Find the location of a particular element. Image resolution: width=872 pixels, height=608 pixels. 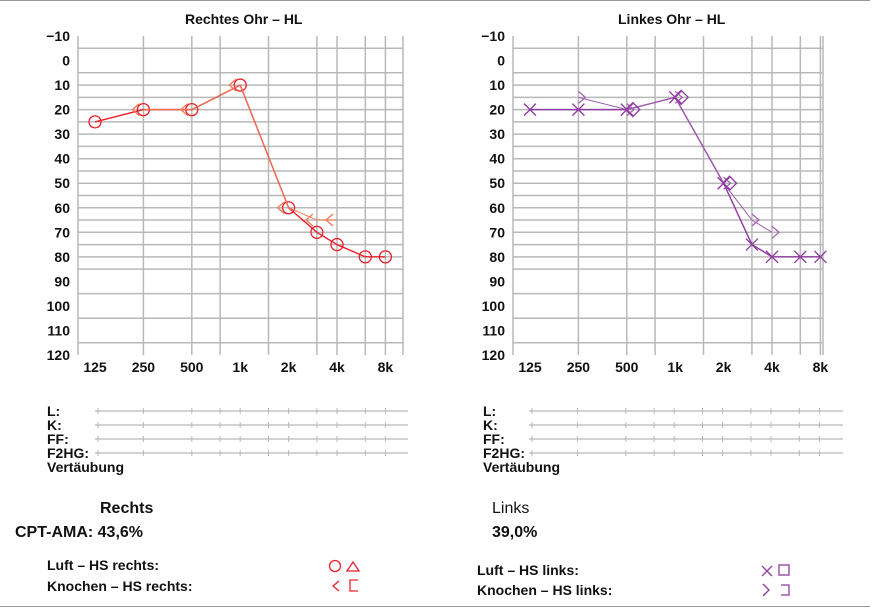

legend-circle-icon is located at coordinates (335, 566).